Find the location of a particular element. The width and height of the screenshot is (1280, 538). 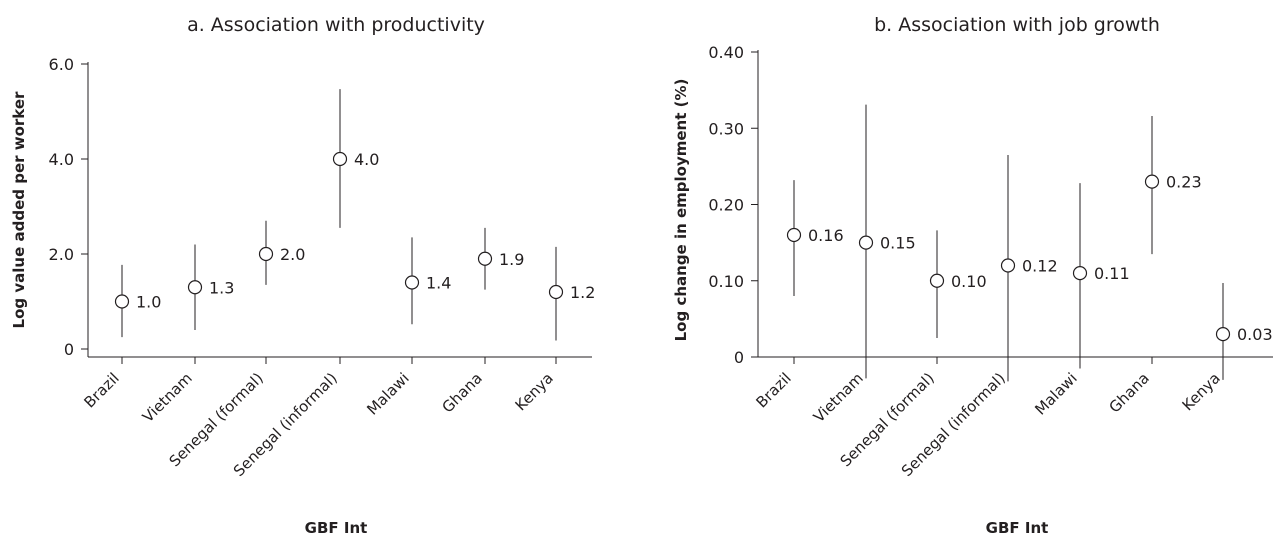

panel-b-y-axis-title: Log change in employment (%) is located at coordinates (681, 210).